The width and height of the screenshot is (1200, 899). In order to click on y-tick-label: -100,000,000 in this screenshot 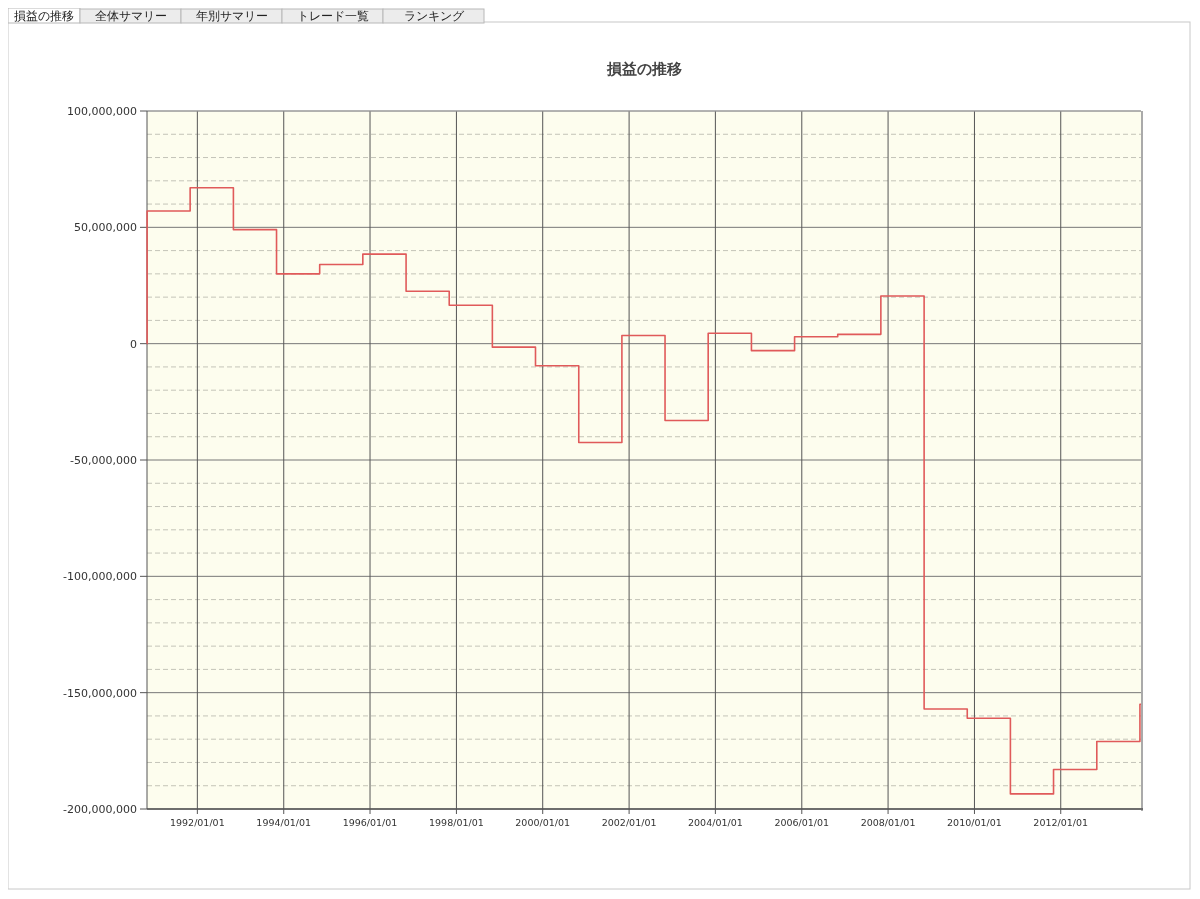, I will do `click(100, 577)`.